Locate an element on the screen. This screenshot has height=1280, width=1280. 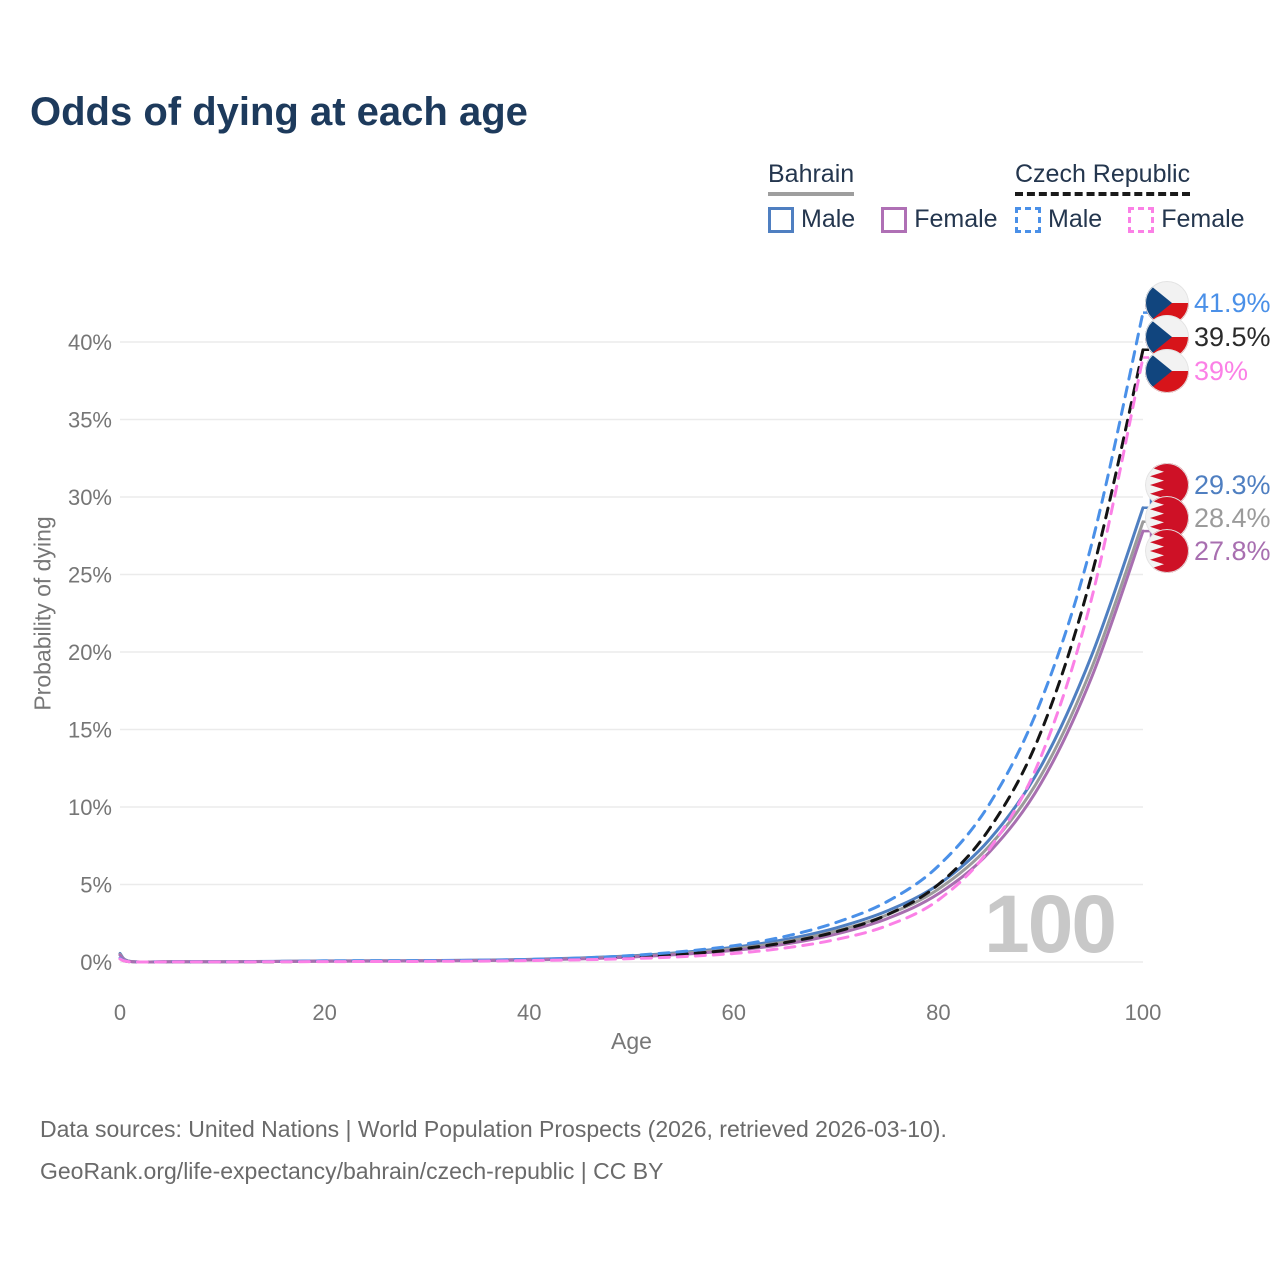
end-label-czech-female: 39% is located at coordinates (1221, 371).